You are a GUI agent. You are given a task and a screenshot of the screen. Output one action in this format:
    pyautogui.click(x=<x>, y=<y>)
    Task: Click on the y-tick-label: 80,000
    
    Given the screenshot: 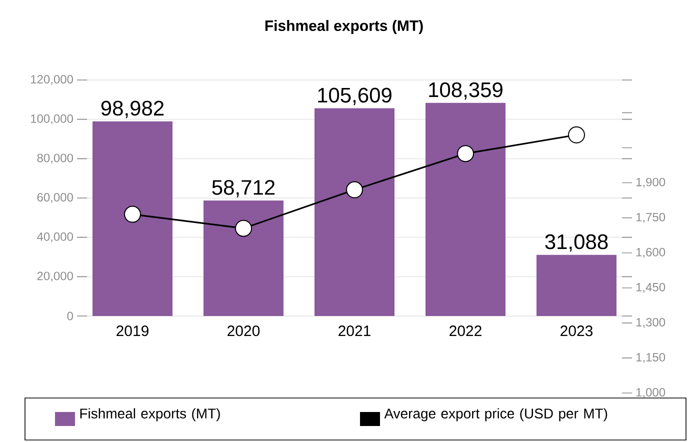 What is the action you would take?
    pyautogui.click(x=55, y=159)
    